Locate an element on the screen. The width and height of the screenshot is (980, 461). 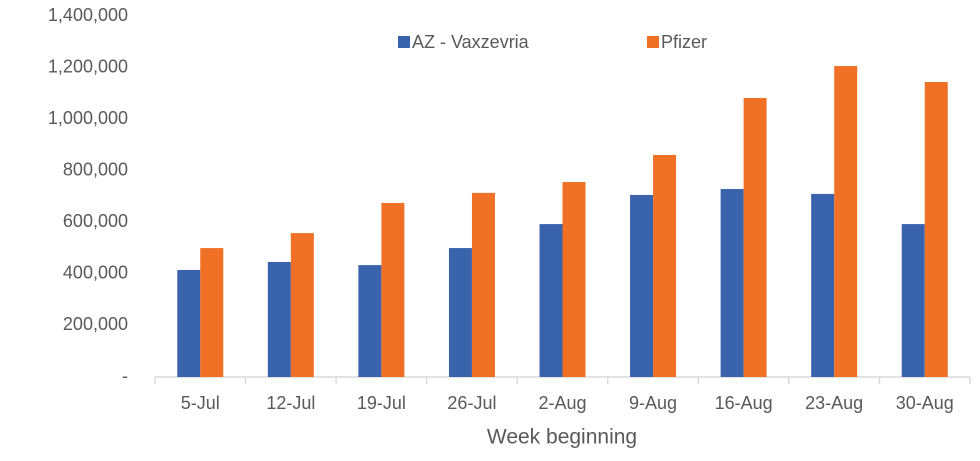
y-tick-label: 800,000 is located at coordinates (95, 169).